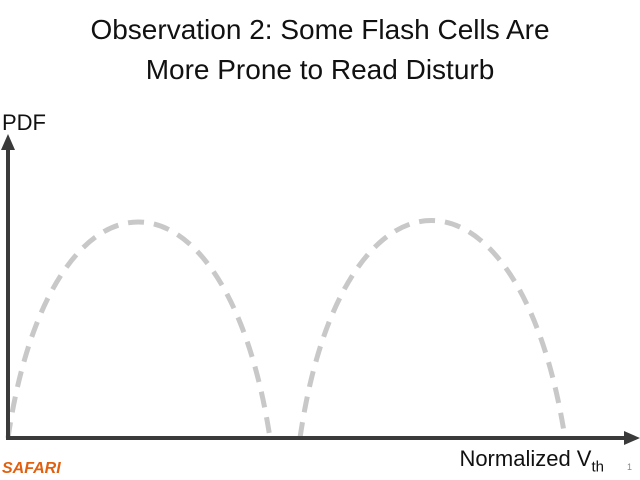 This screenshot has width=640, height=480. Describe the element at coordinates (629, 467) in the screenshot. I see `page-number: 1` at that location.